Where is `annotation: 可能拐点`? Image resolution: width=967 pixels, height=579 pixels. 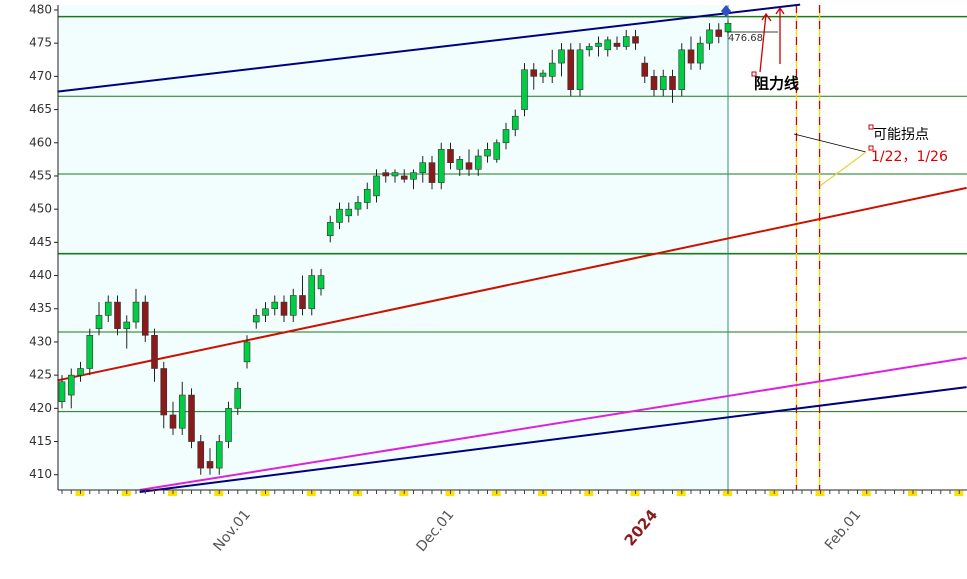 annotation: 可能拐点 is located at coordinates (901, 135).